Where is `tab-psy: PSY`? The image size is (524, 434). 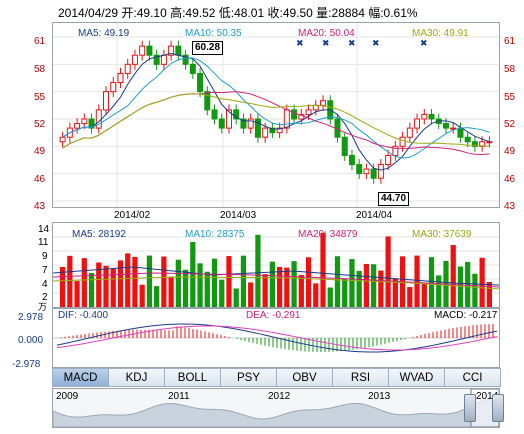
tab-psy: PSY is located at coordinates (248, 377).